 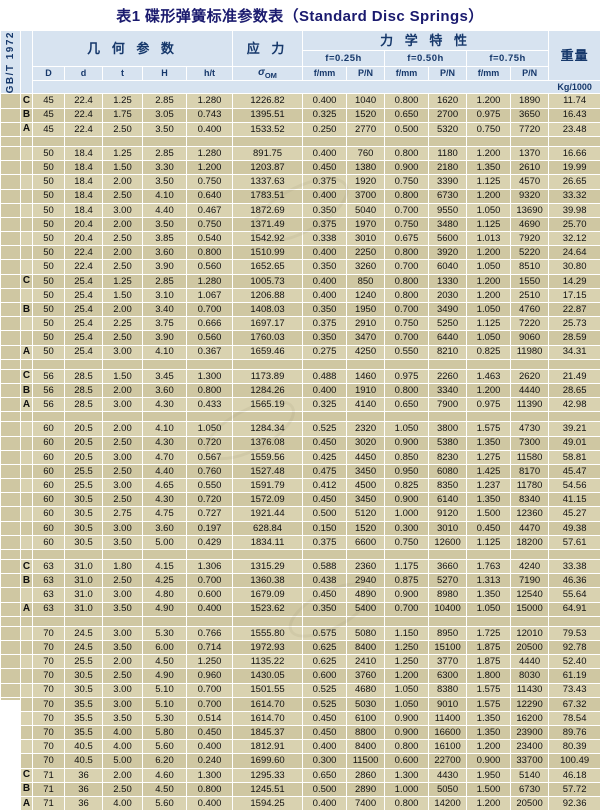 I want to click on cell-f1: 0.400, so click(x=325, y=747).